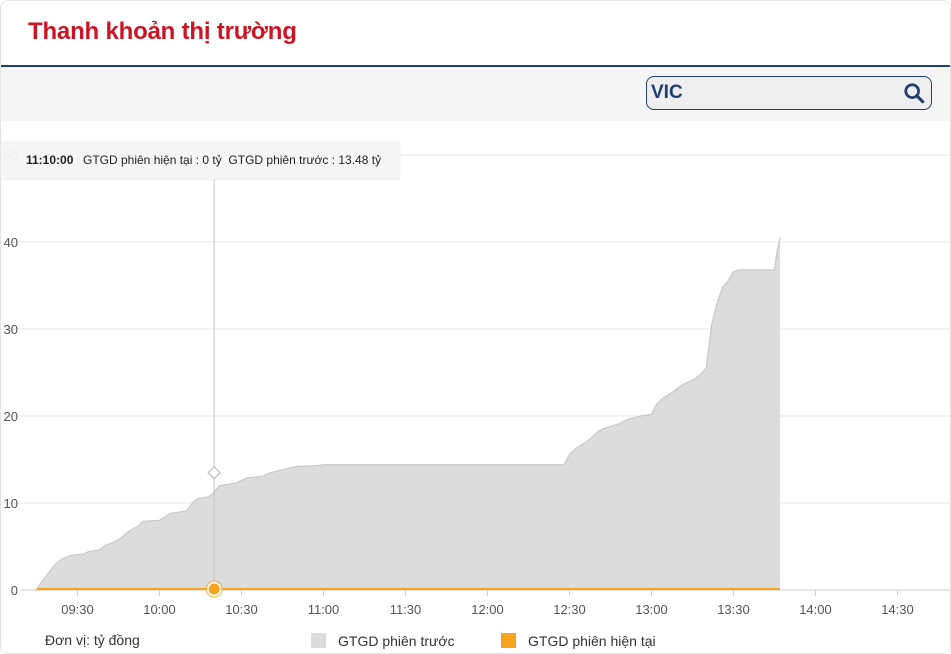 The width and height of the screenshot is (951, 654). Describe the element at coordinates (651, 609) in the screenshot. I see `x-tick-label: 13:00` at that location.